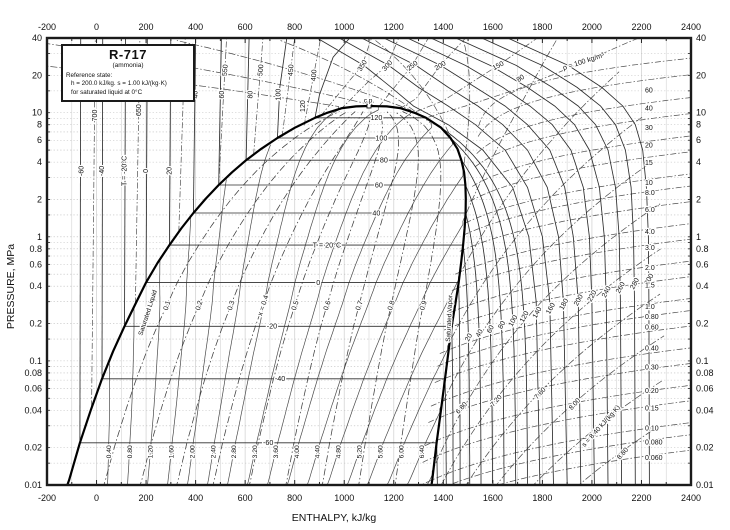 This screenshot has height=530, width=730. I want to click on svg-text: 0.04, so click(705, 410).